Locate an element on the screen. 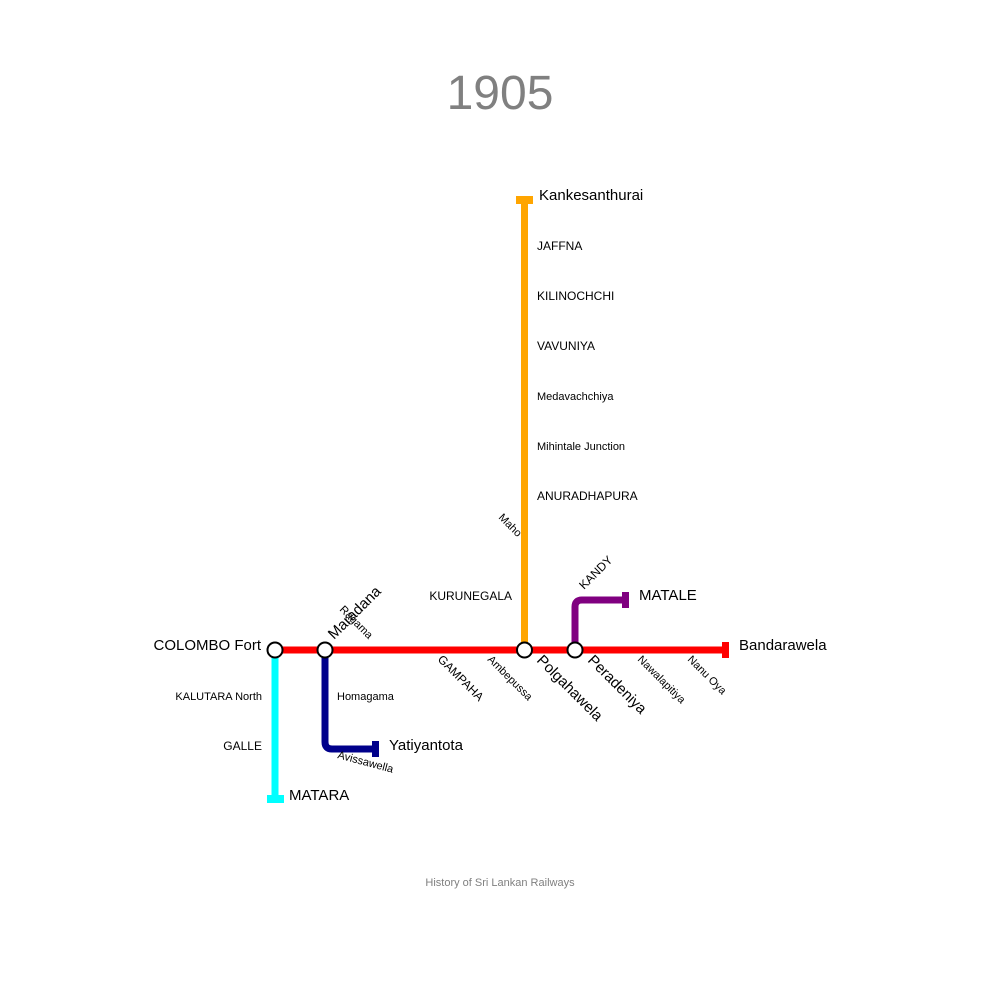 The image size is (1000, 1000). coastal-line is located at coordinates (275, 726).